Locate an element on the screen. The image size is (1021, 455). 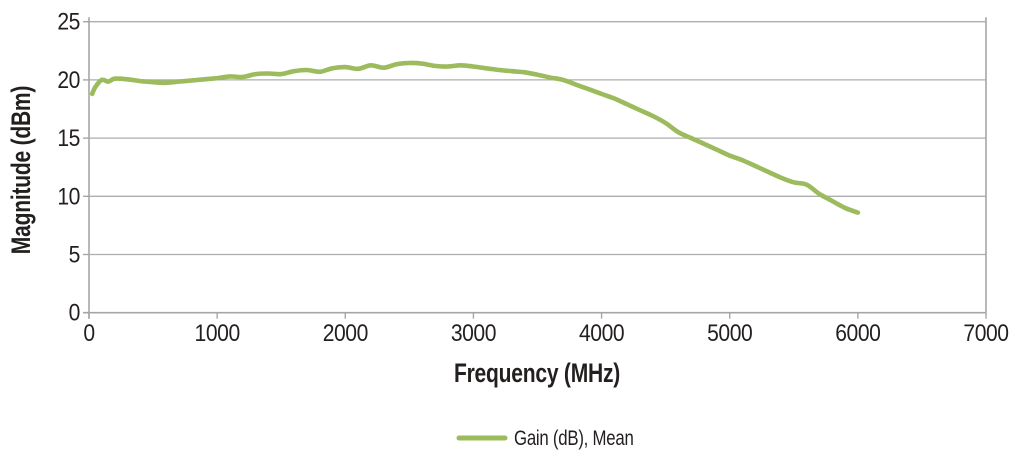
x-tick-label-0: 0 is located at coordinates (88, 333).